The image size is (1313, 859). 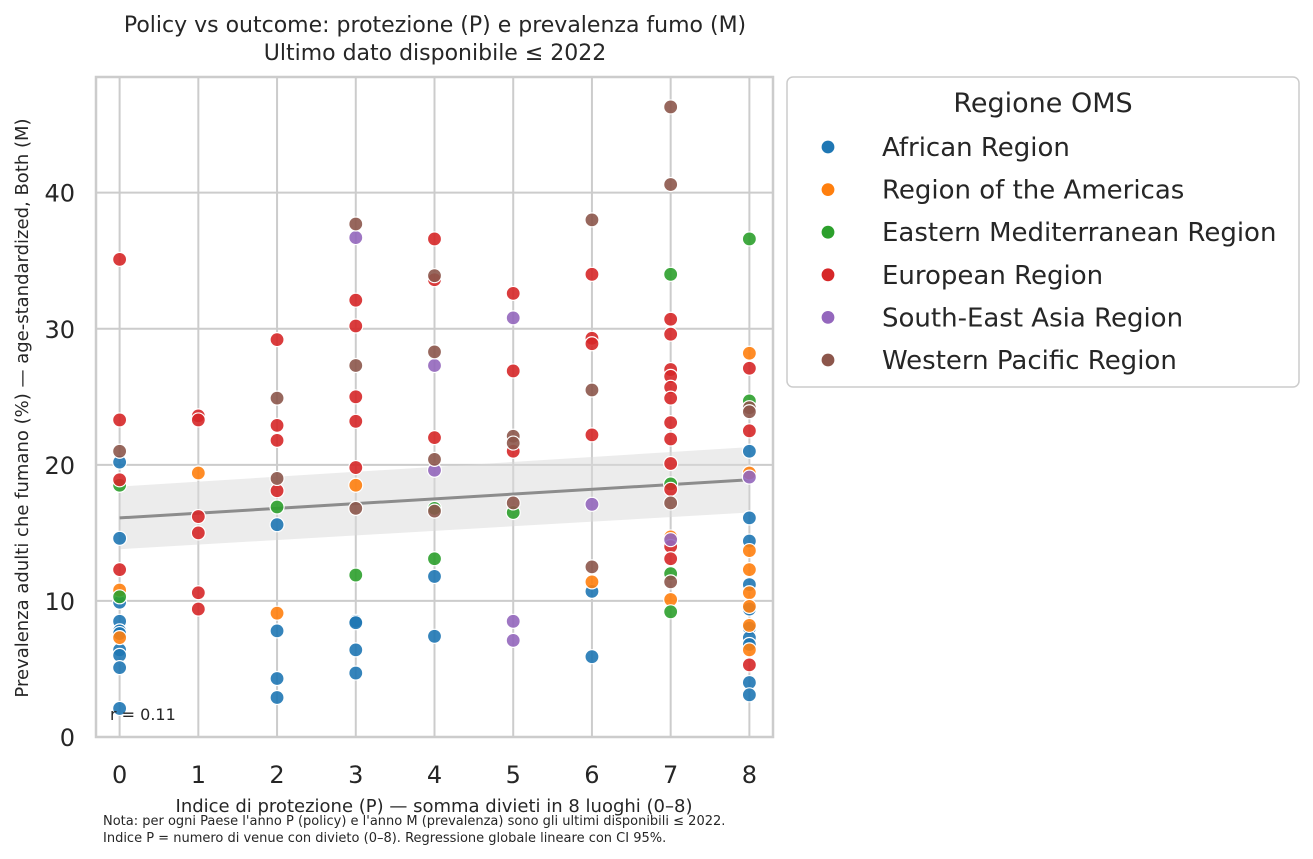 What do you see at coordinates (59, 330) in the screenshot?
I see `y-tick-label: 30` at bounding box center [59, 330].